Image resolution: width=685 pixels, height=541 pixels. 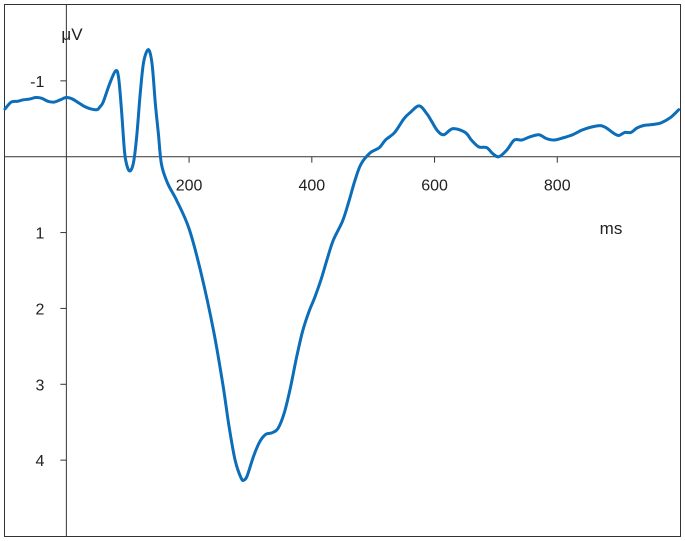 I want to click on x-tick-label: 200, so click(x=189, y=186).